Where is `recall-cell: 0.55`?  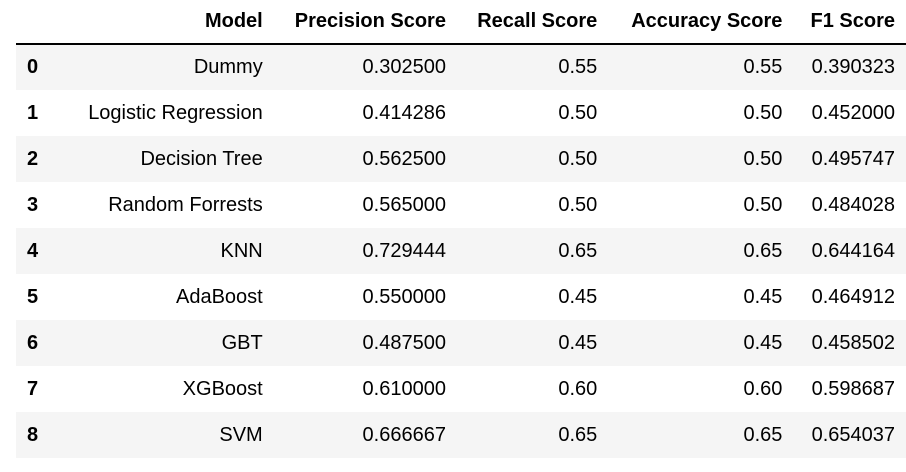 recall-cell: 0.55 is located at coordinates (578, 67).